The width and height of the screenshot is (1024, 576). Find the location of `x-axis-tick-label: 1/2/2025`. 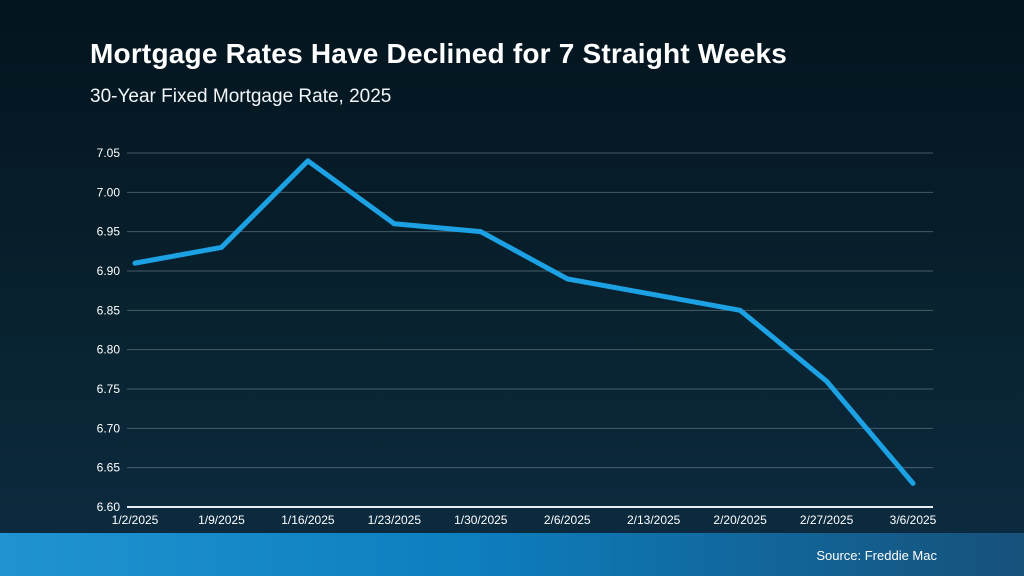

x-axis-tick-label: 1/2/2025 is located at coordinates (135, 520).